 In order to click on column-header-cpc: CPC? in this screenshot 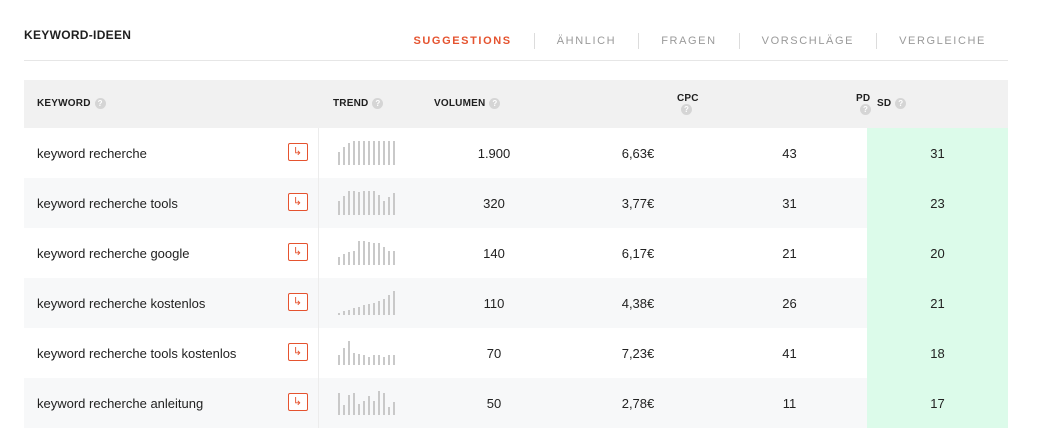, I will do `click(638, 104)`.